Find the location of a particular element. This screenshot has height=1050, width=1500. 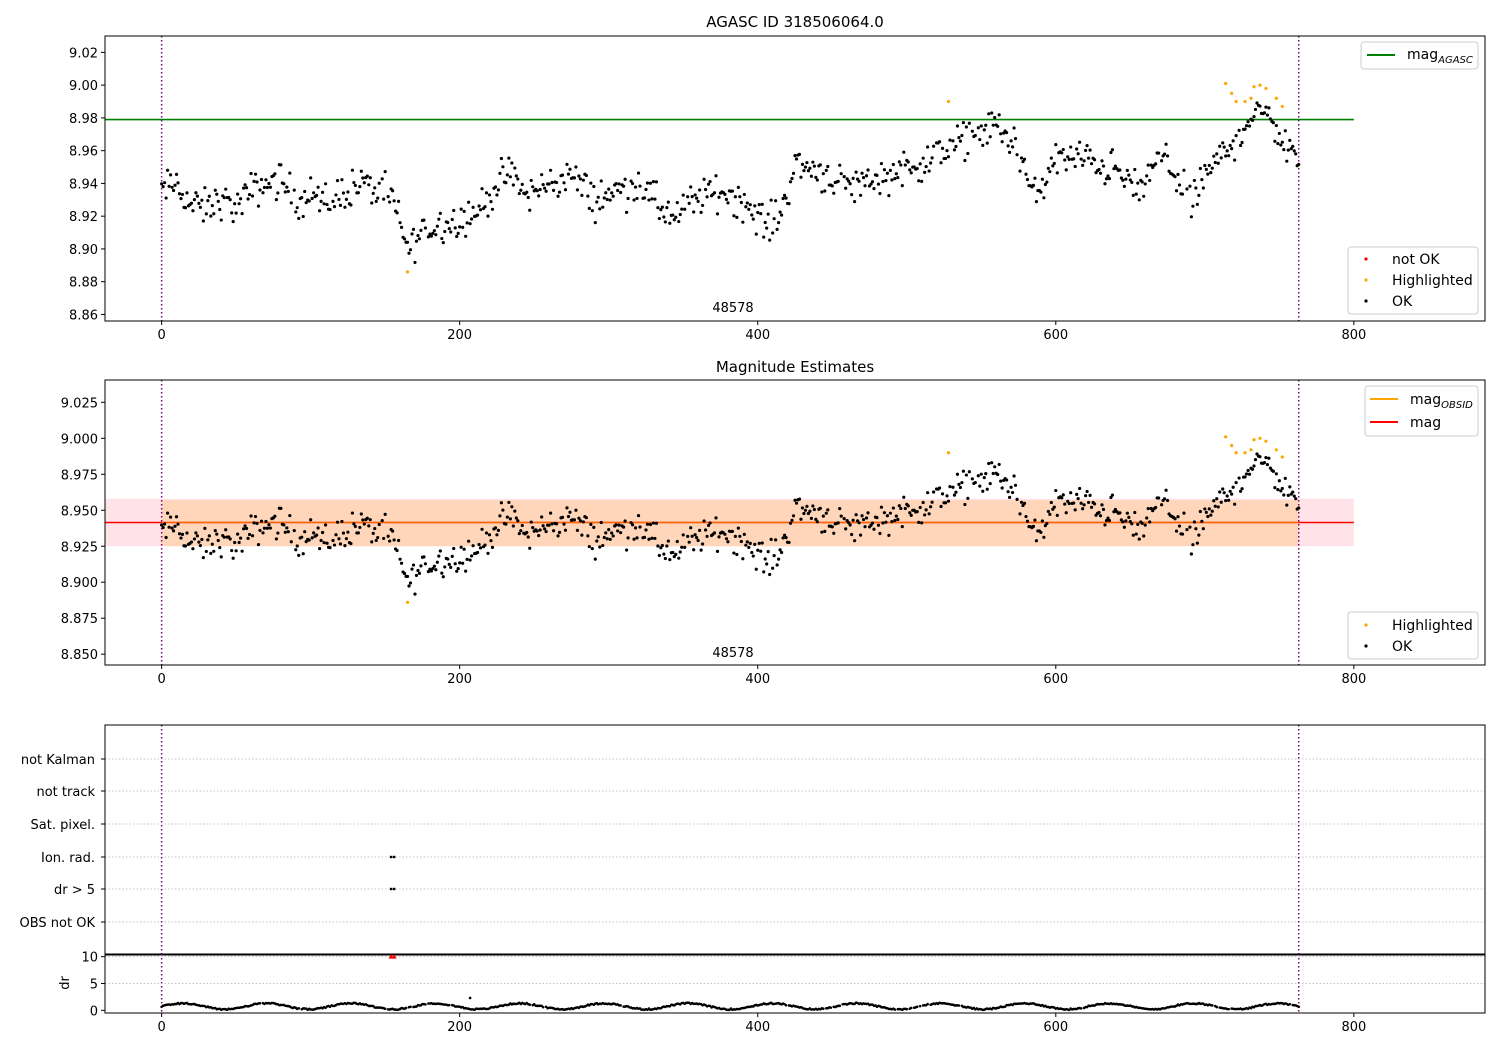

x-tick-label: 0 is located at coordinates (161, 335).